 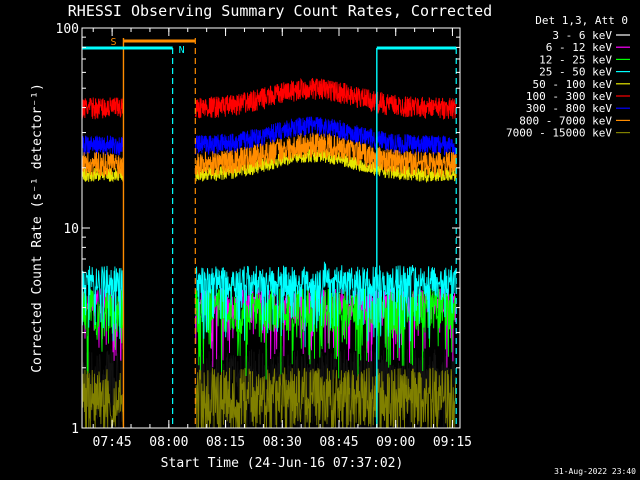 I want to click on x-tick-label: 09:00, so click(x=395, y=442).